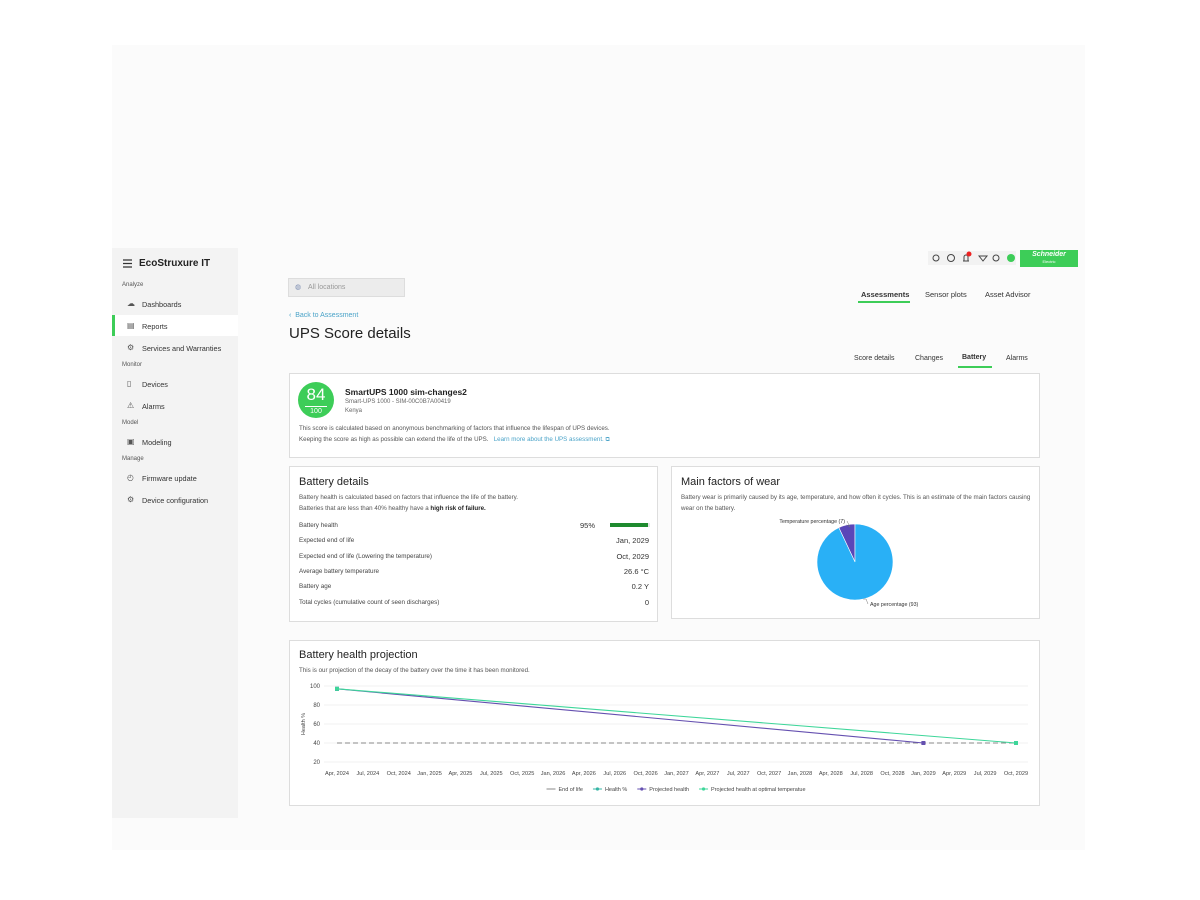 Image resolution: width=1200 pixels, height=900 pixels. What do you see at coordinates (1017, 358) in the screenshot?
I see `subtab: Alarms` at bounding box center [1017, 358].